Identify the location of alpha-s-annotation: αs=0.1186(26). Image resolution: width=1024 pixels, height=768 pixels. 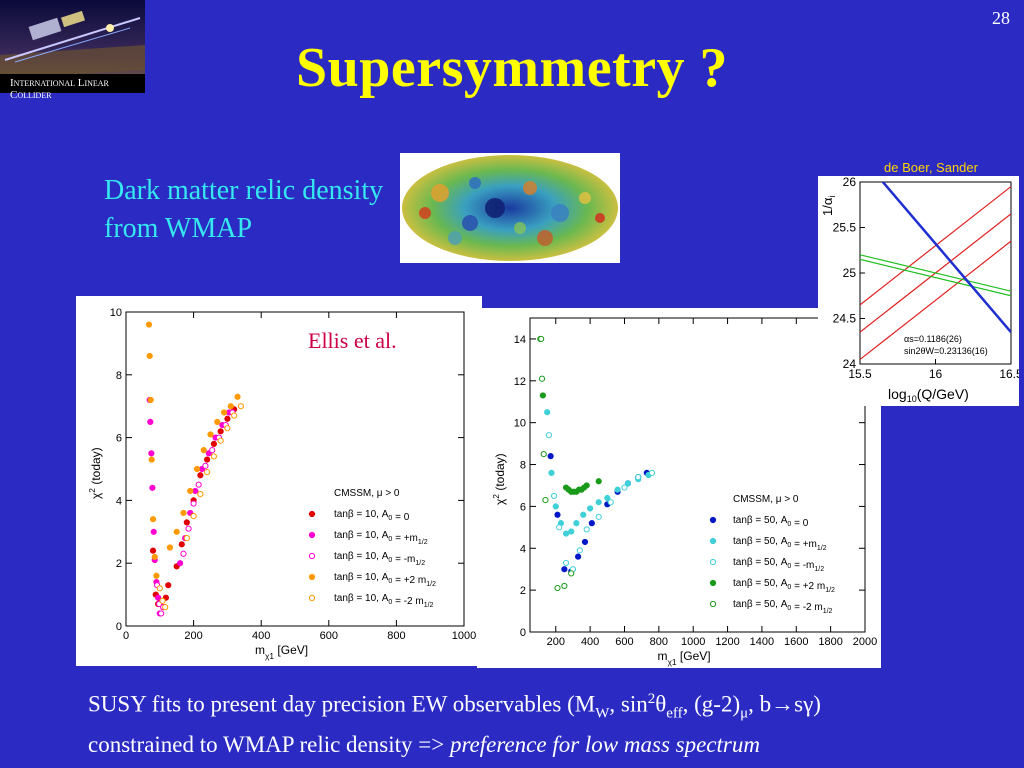
(933, 339).